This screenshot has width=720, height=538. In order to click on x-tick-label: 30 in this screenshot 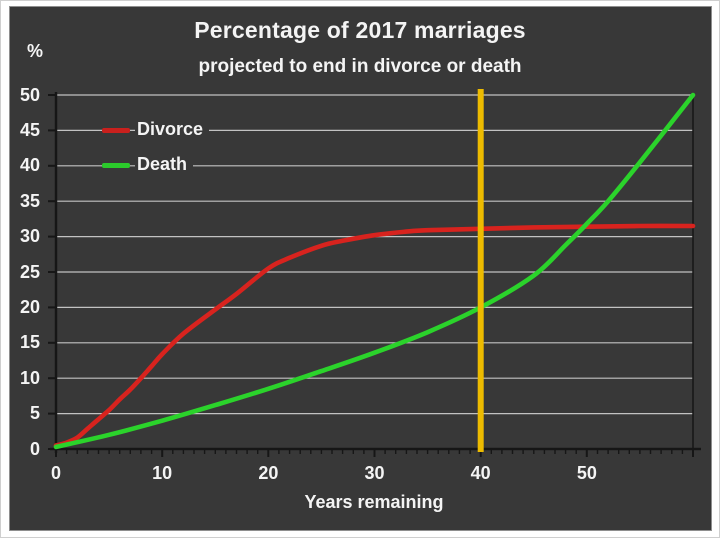, I will do `click(374, 473)`.